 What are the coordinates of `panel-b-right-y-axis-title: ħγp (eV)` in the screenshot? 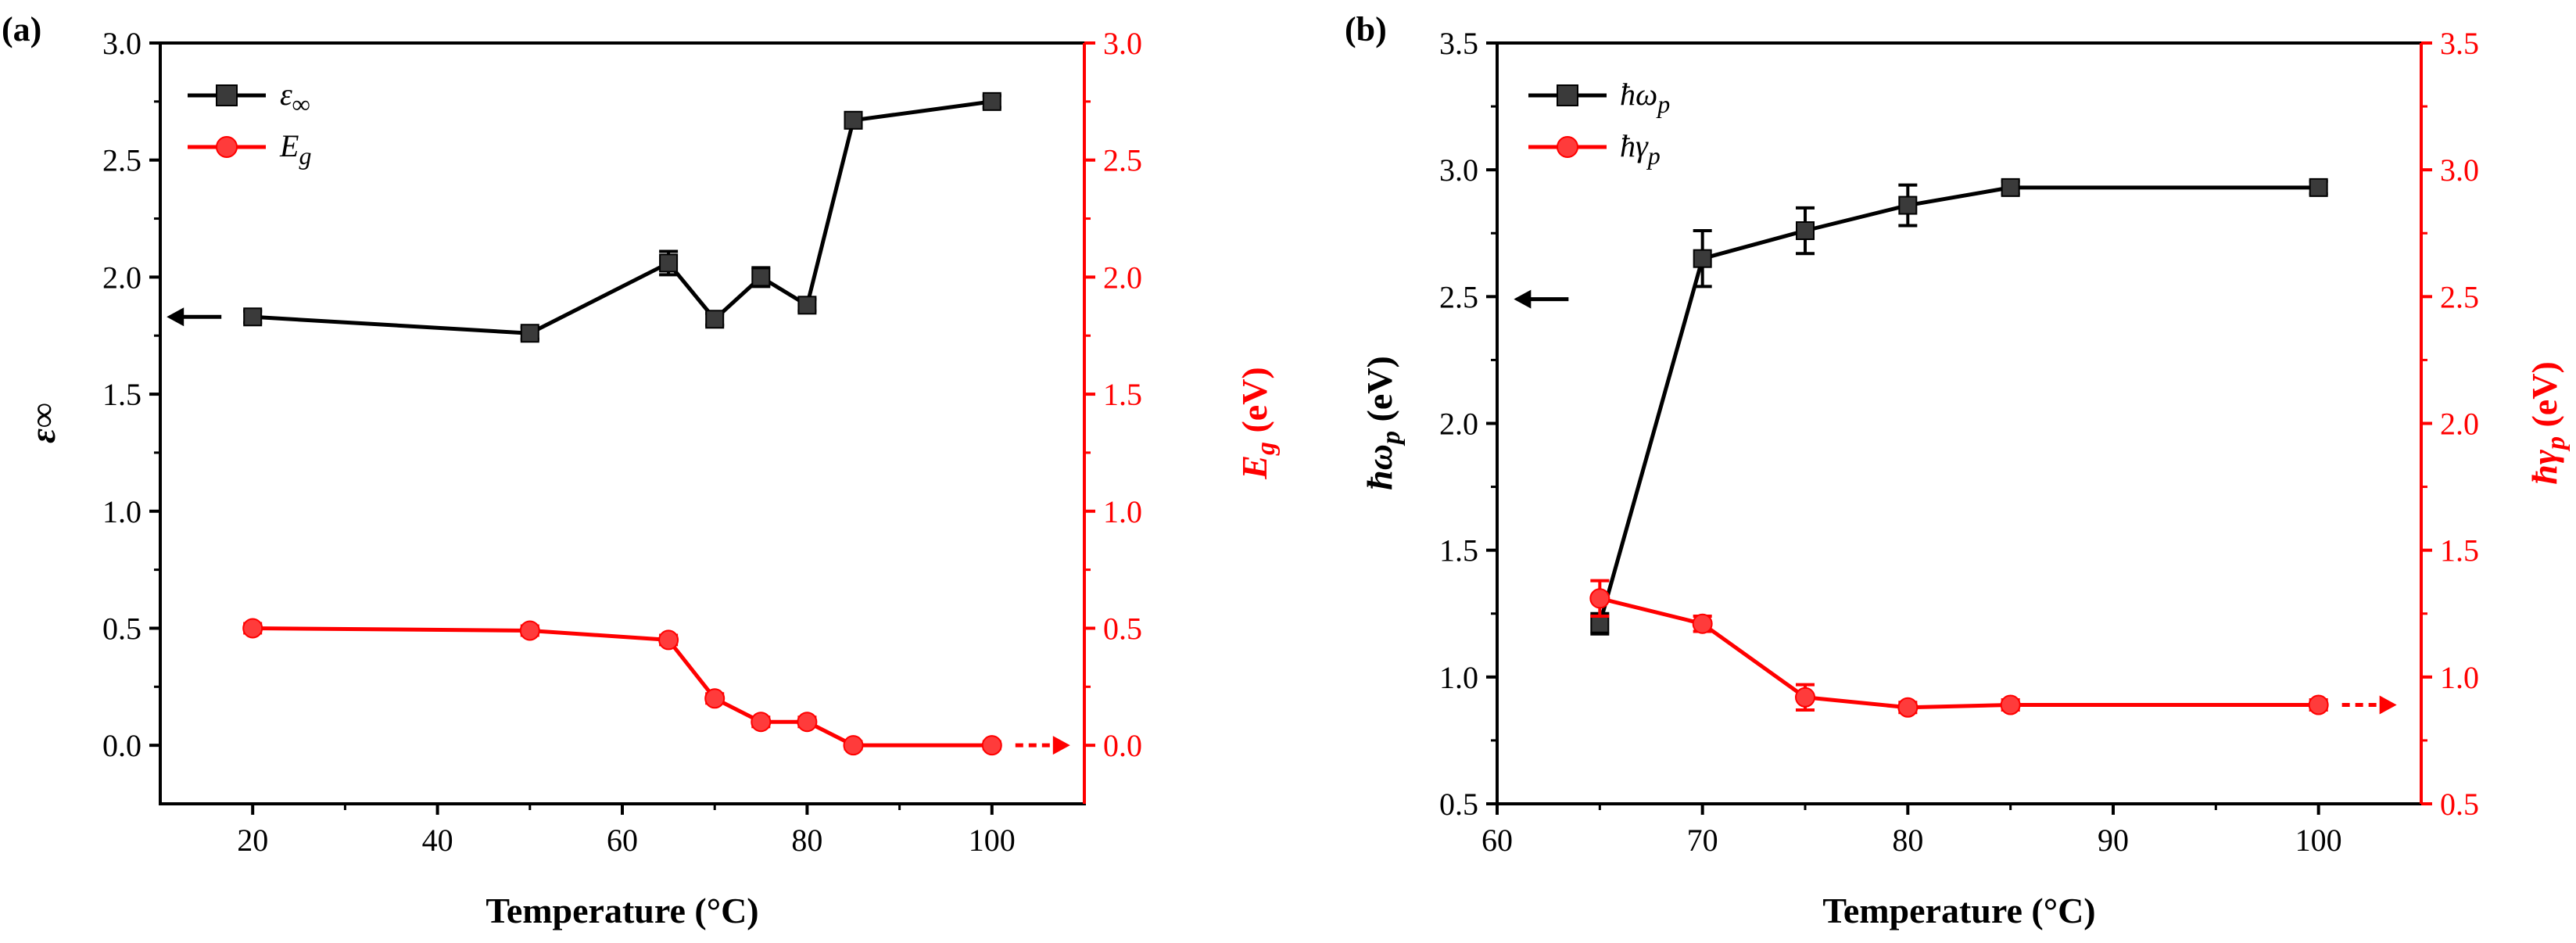 It's located at (2547, 423).